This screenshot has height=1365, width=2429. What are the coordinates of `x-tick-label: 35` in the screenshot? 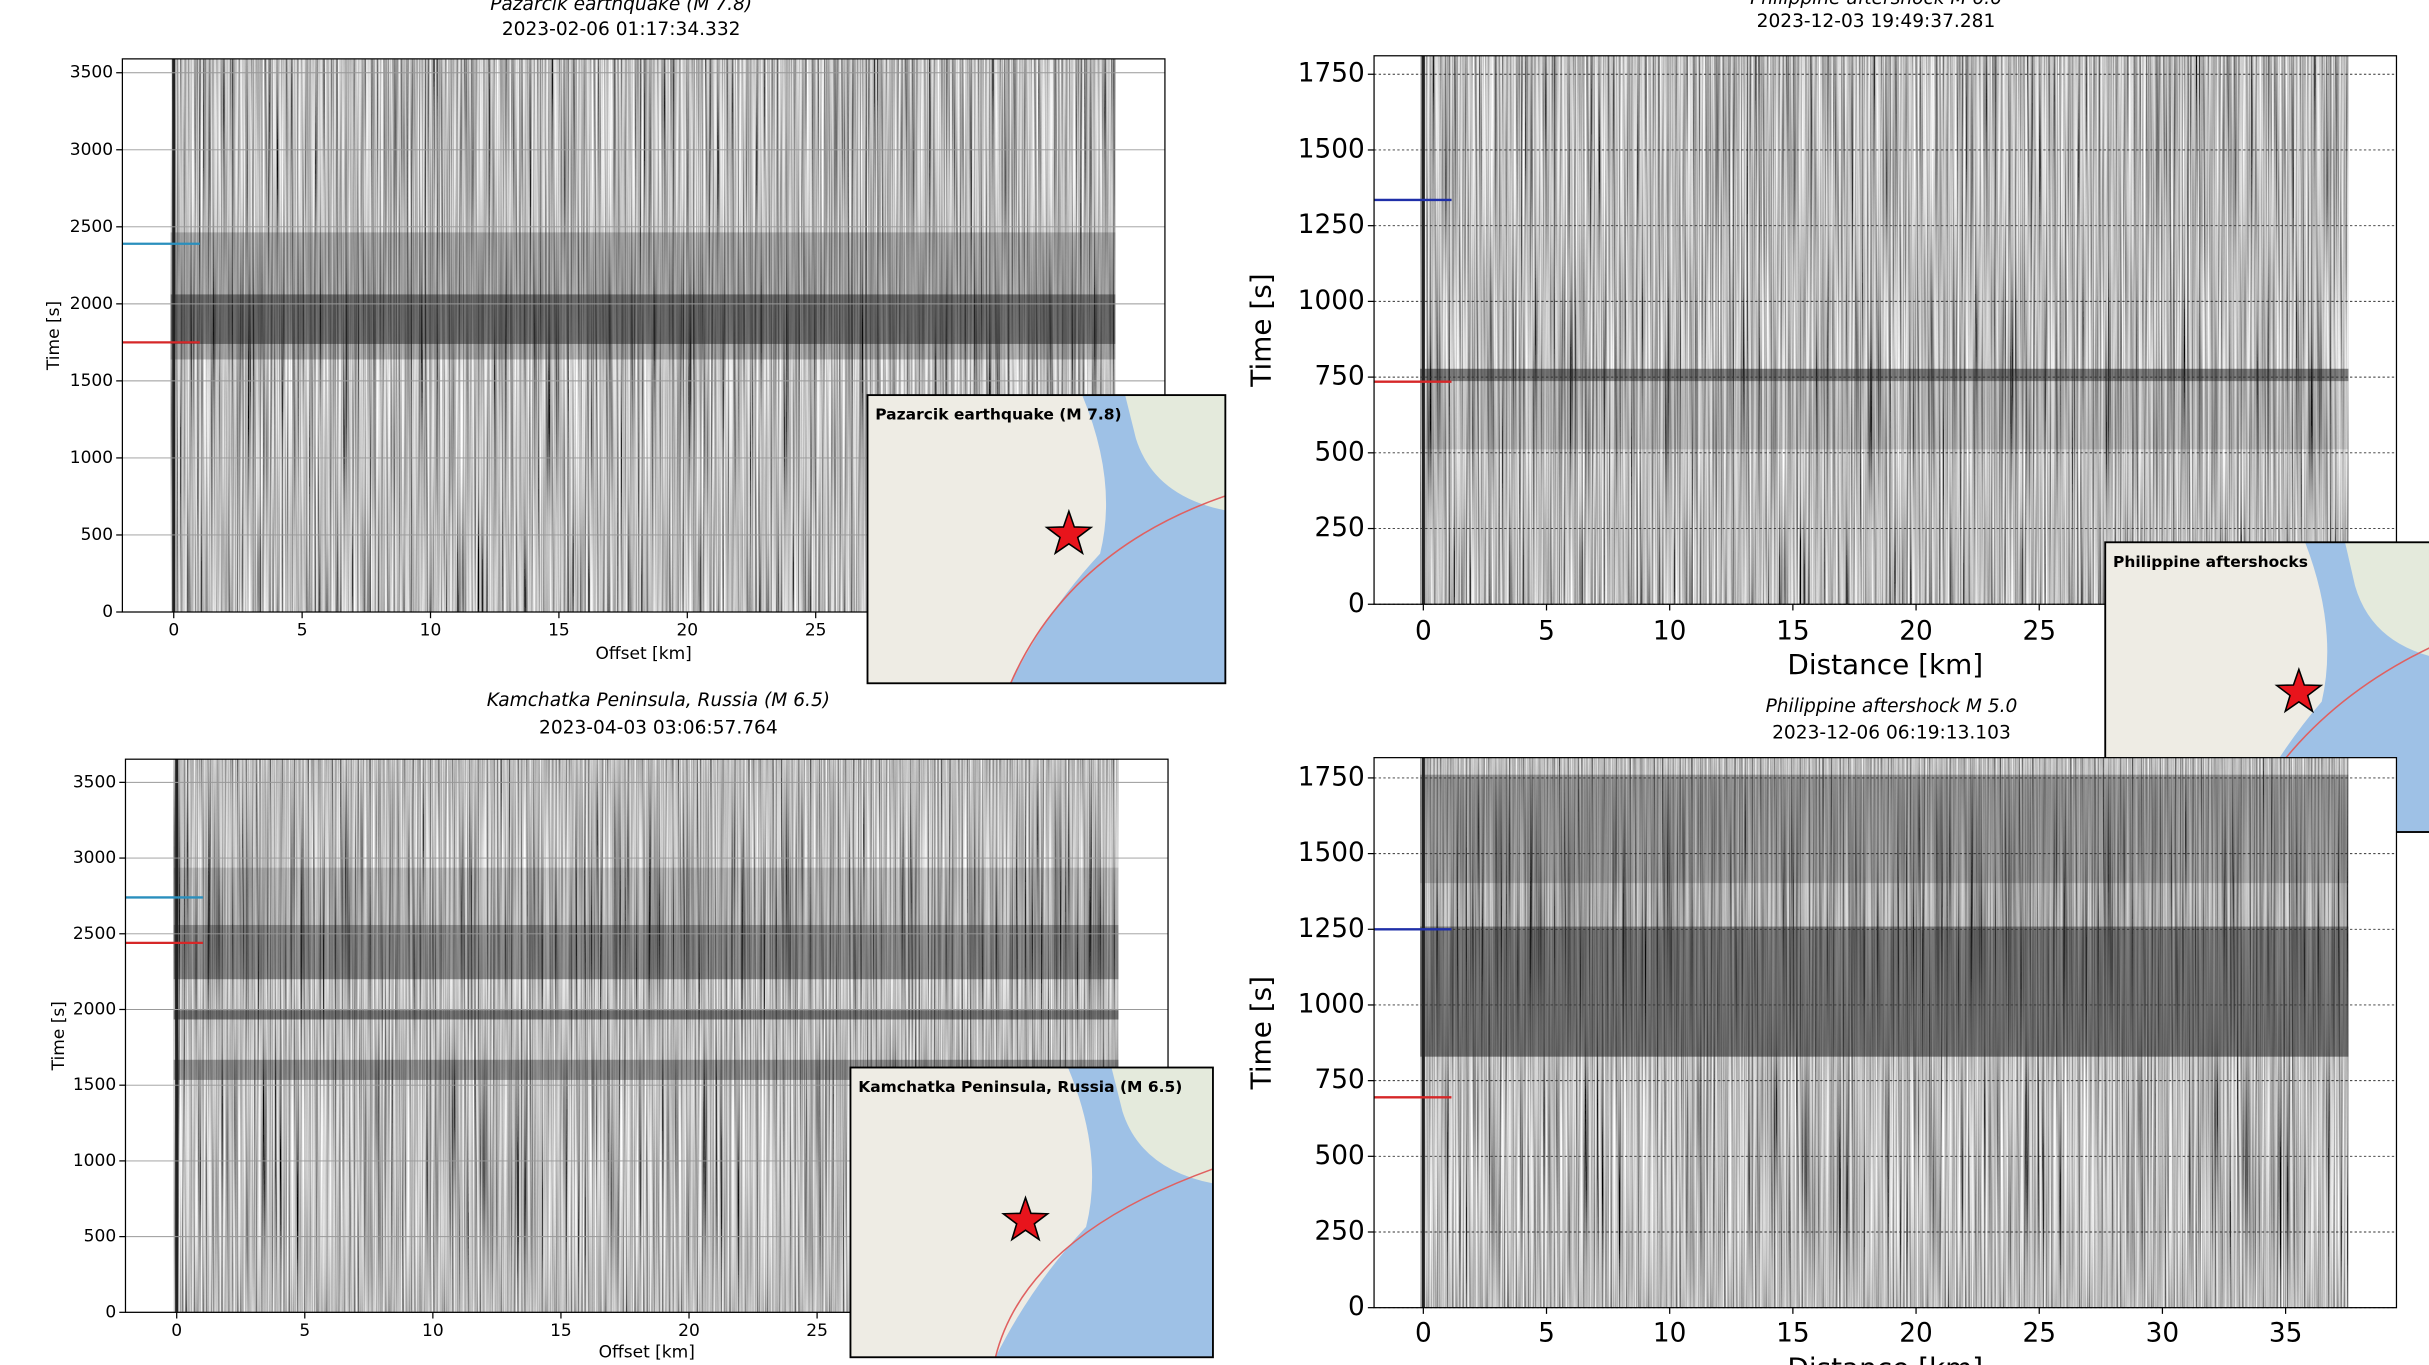 It's located at (2286, 1334).